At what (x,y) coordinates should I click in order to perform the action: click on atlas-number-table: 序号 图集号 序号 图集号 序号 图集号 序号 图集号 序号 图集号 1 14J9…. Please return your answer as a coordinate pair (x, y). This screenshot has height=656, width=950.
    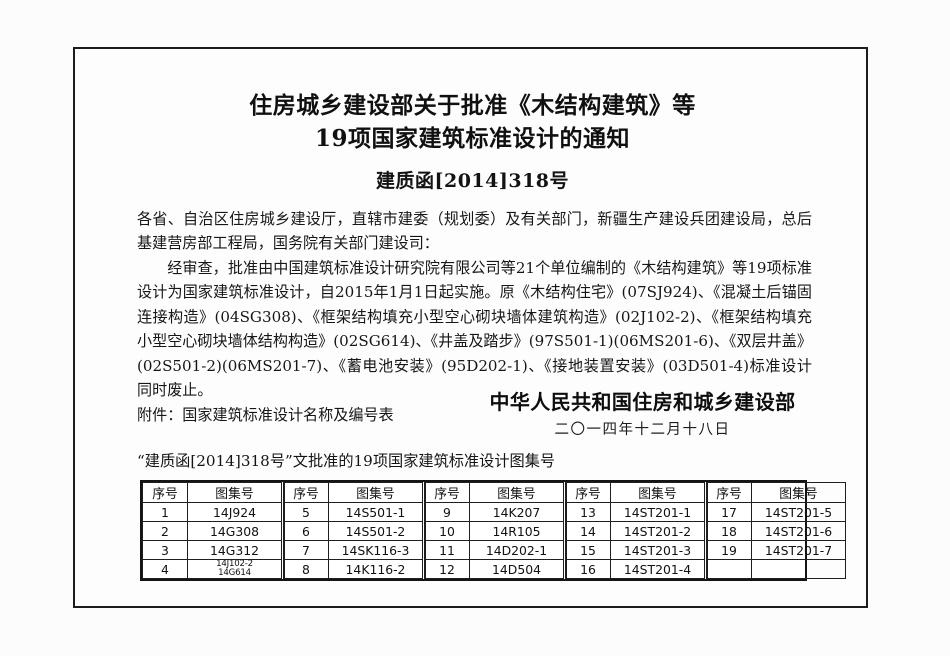
    Looking at the image, I should click on (493, 530).